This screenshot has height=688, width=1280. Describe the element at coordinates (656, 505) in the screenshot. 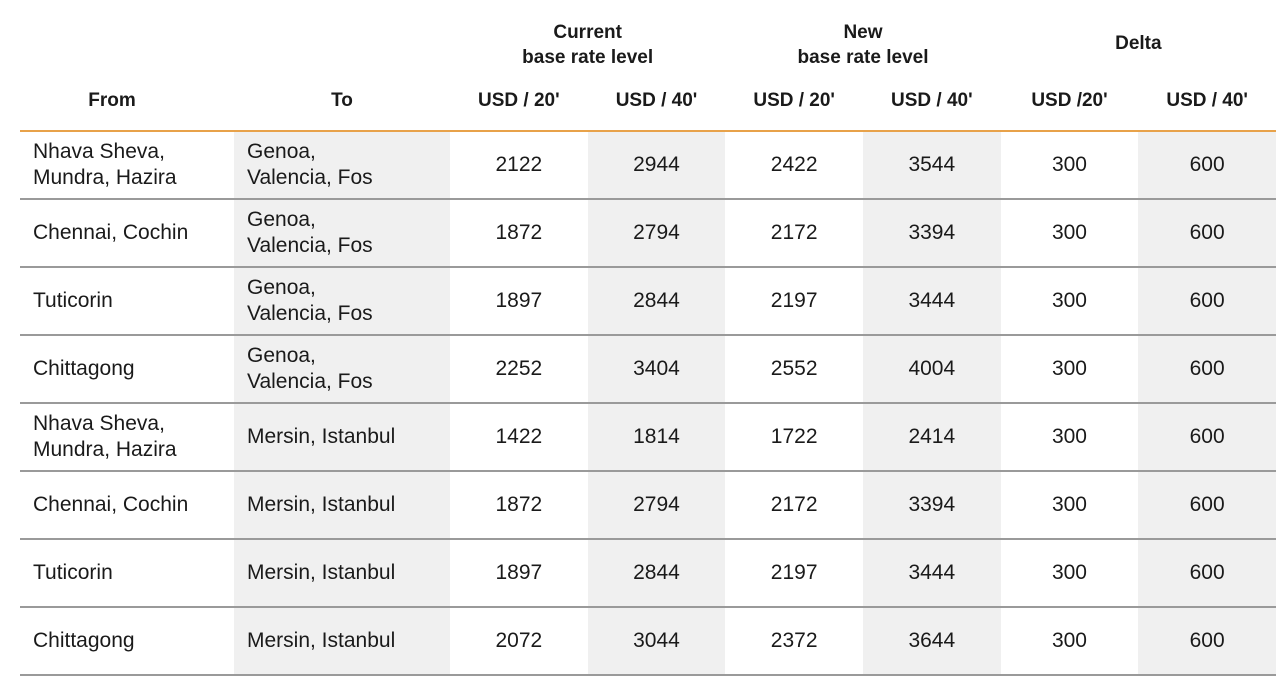

I see `cell-current-40: 2794` at that location.